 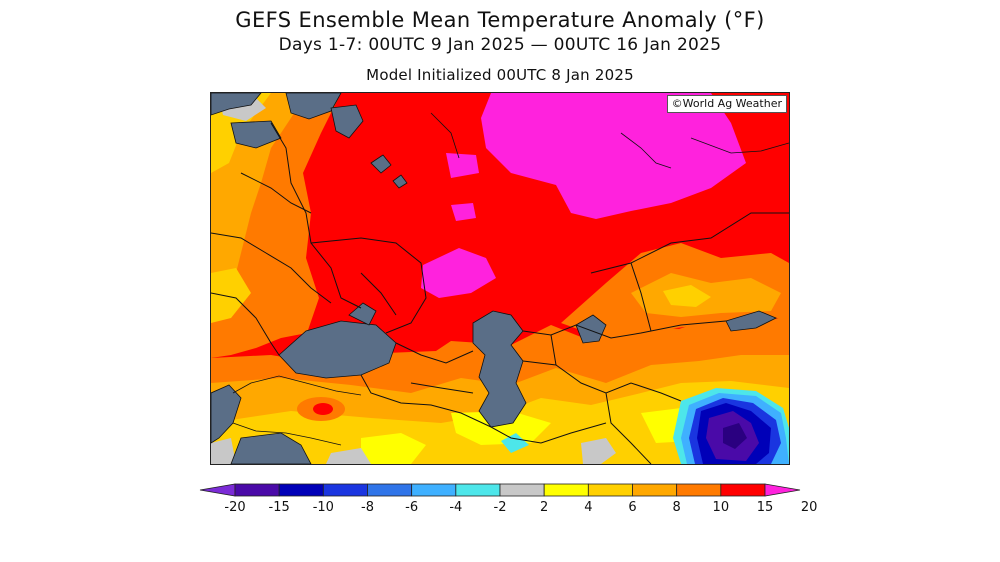 What do you see at coordinates (809, 507) in the screenshot?
I see `legend-tick-label: 20` at bounding box center [809, 507].